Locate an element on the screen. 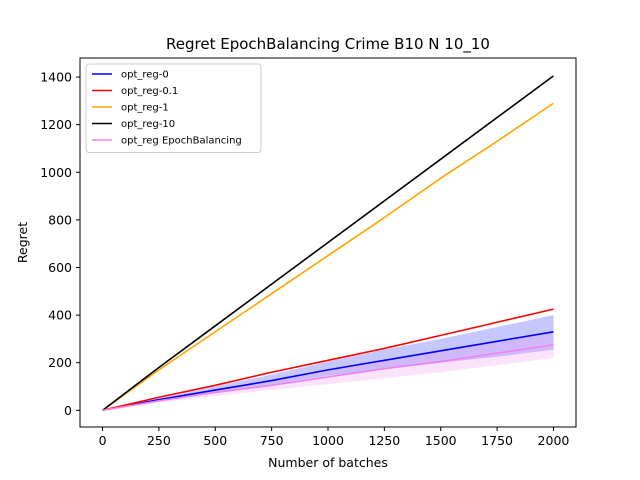  x-tick-label: 2000 is located at coordinates (554, 440).